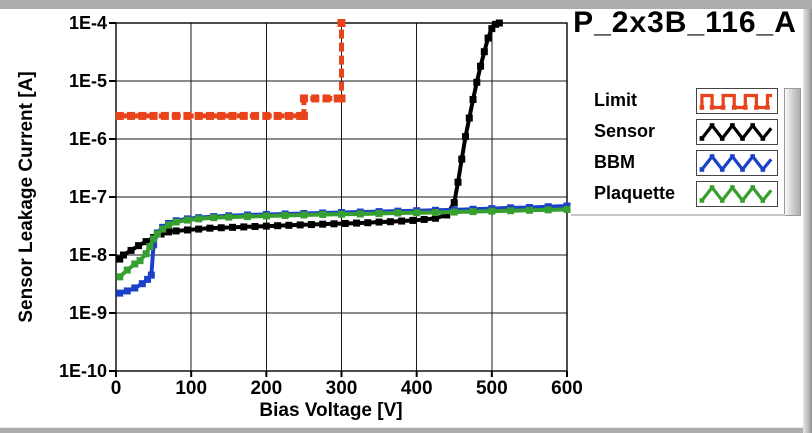 This screenshot has height=433, width=812. Describe the element at coordinates (88, 81) in the screenshot. I see `y-tick-label-1E-5: 1E-5` at that location.